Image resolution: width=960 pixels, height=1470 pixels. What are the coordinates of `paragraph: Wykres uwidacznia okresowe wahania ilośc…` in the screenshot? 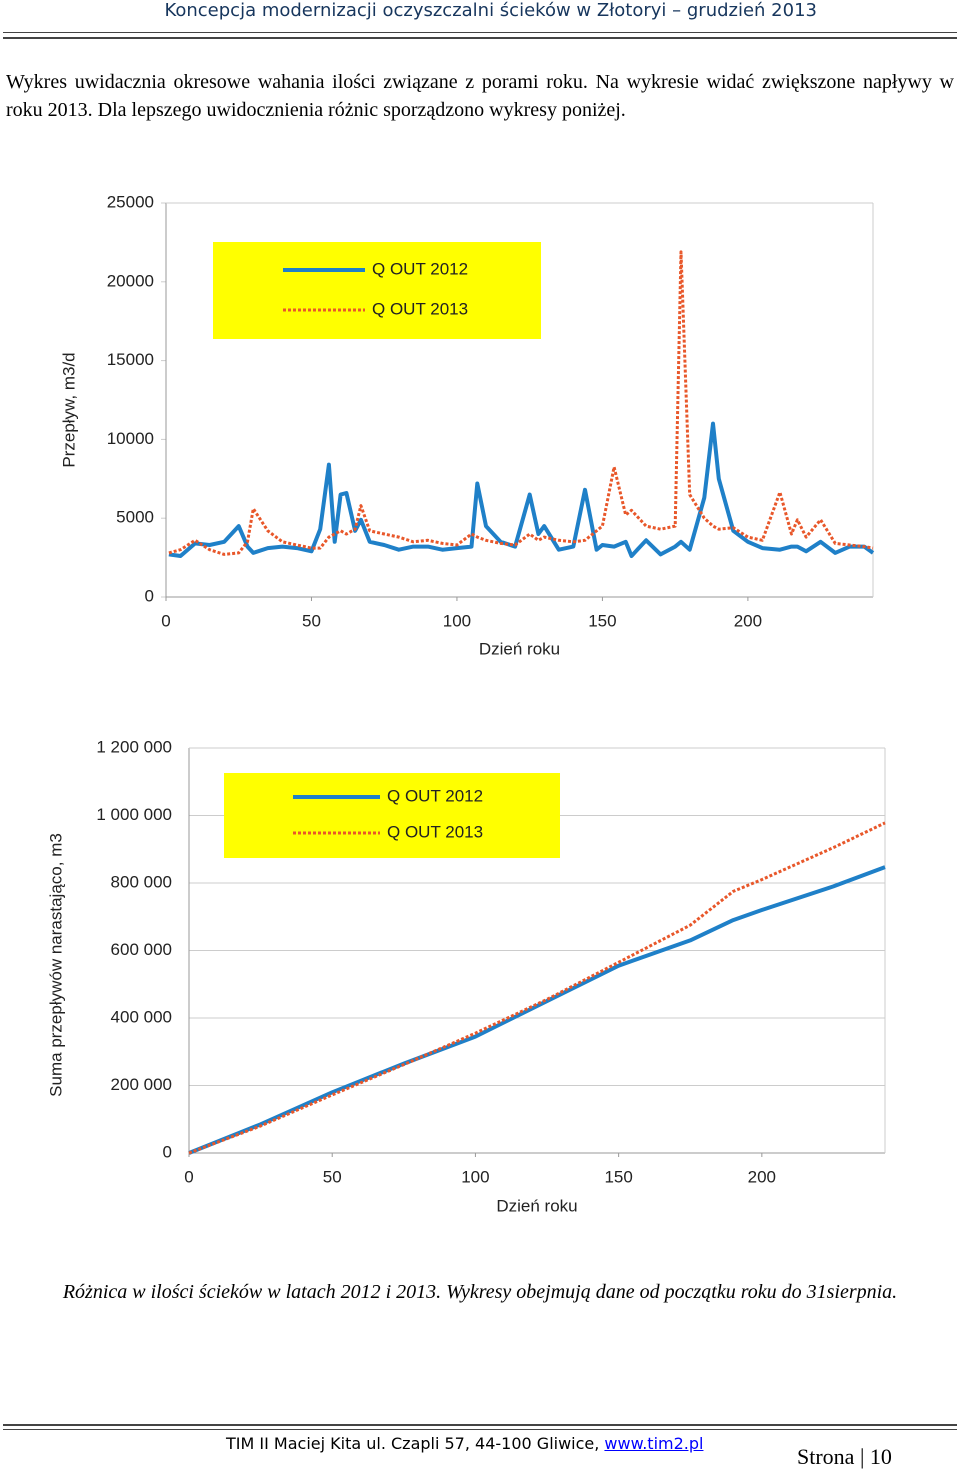 It's located at (480, 96).